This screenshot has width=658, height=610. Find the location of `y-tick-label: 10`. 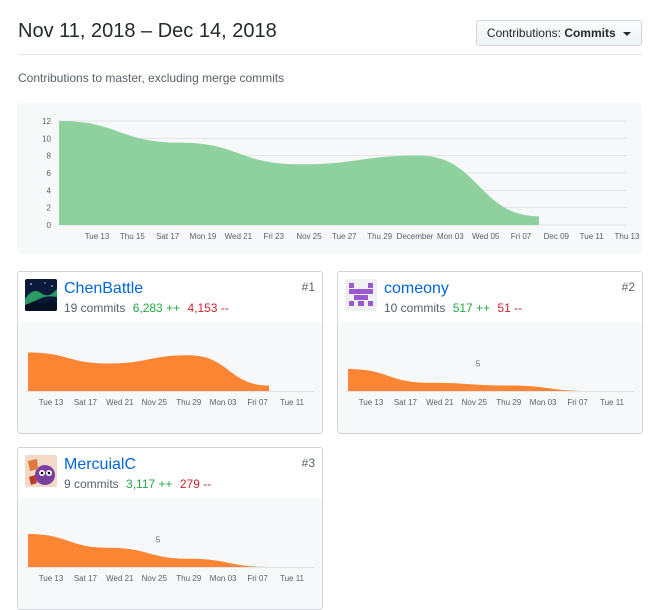

y-tick-label: 10 is located at coordinates (46, 138).